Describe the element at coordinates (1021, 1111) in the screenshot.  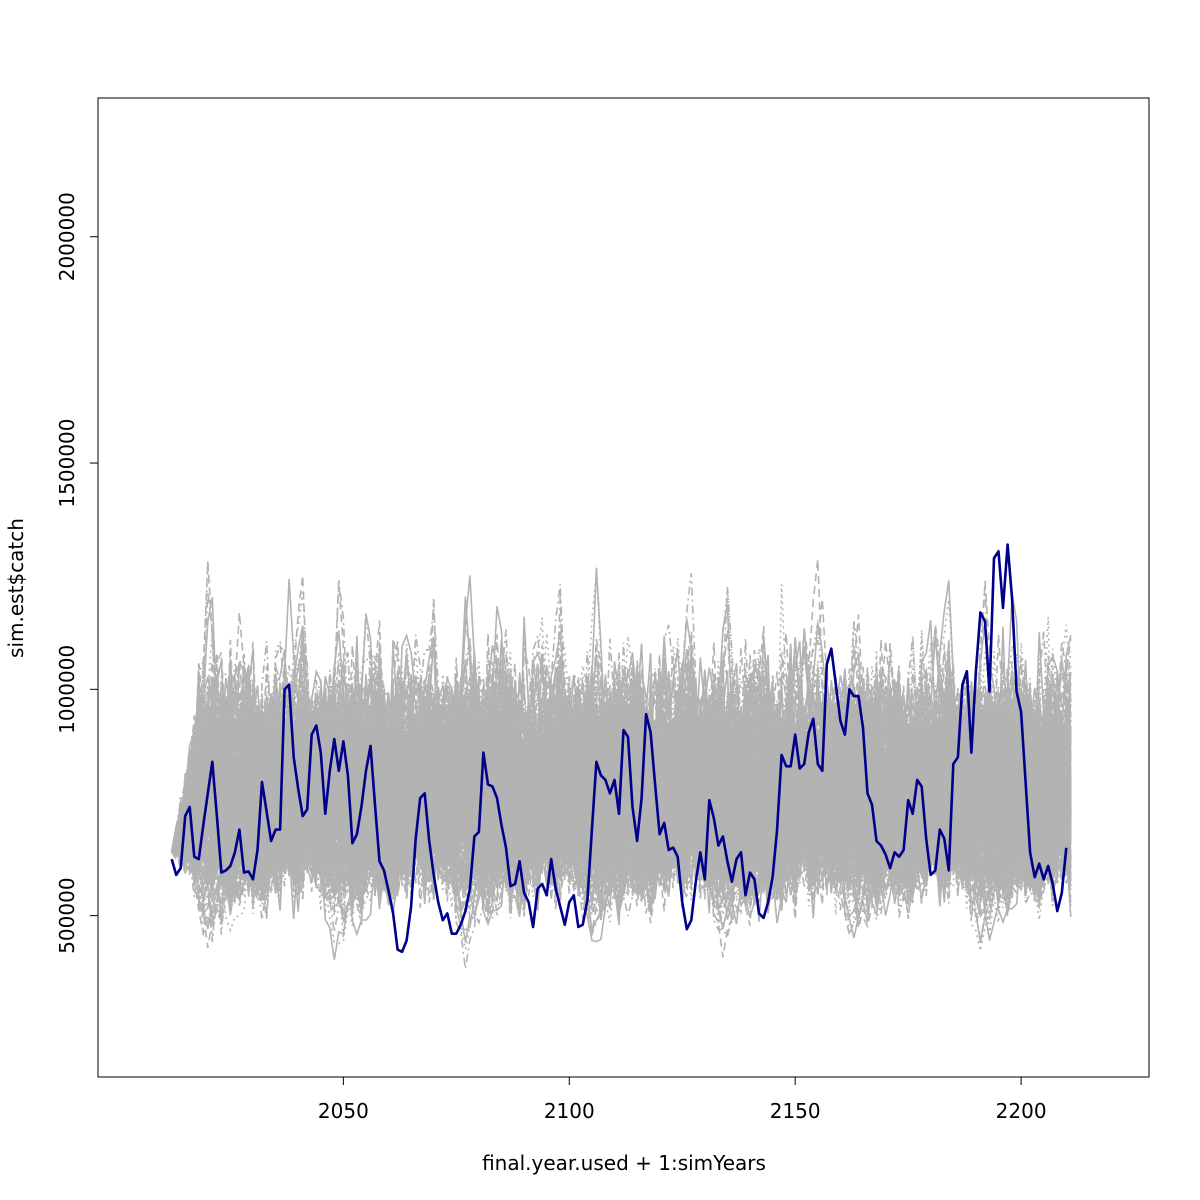
I see `x-tick-label: 2200` at that location.